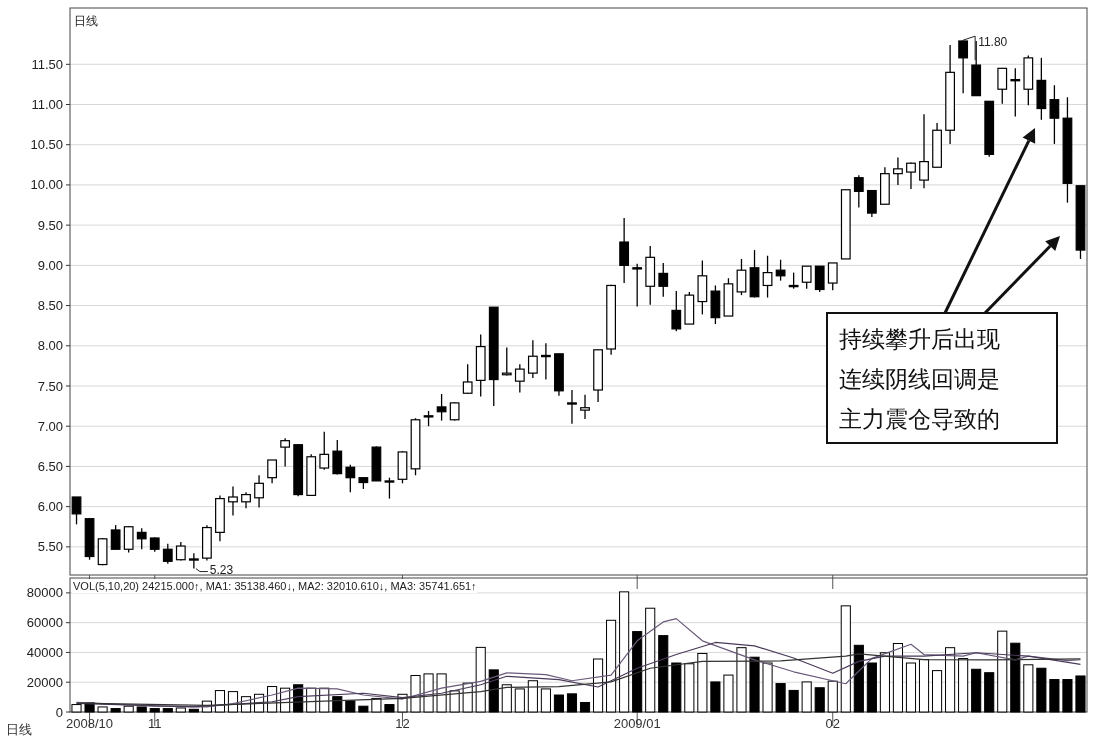 The width and height of the screenshot is (1106, 756). I want to click on x-tick-label: 2009/01, so click(637, 723).